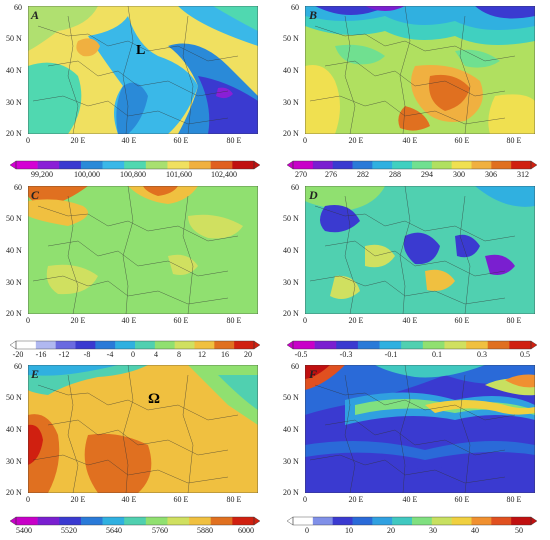 The image size is (550, 540). What do you see at coordinates (156, 354) in the screenshot?
I see `colorbar-tick: 4` at bounding box center [156, 354].